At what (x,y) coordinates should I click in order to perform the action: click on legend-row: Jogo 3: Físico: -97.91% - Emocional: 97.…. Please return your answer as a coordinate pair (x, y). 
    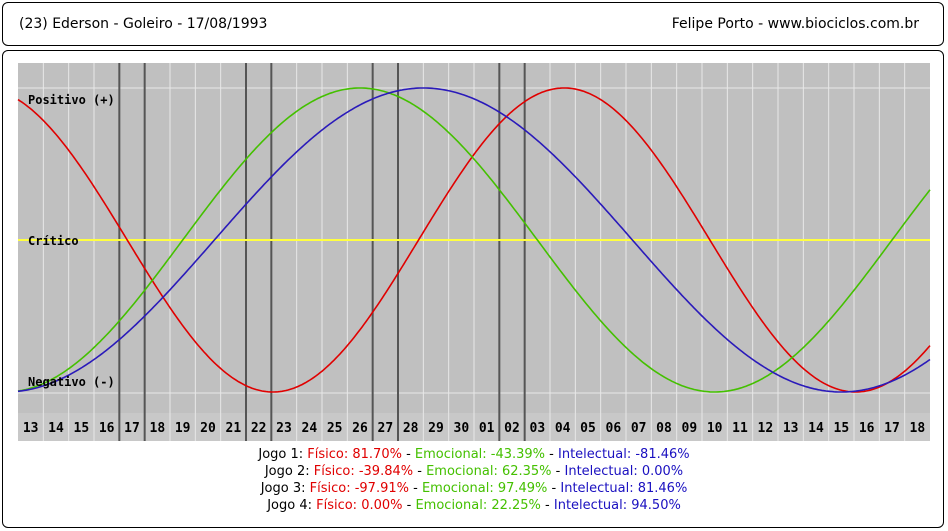
    Looking at the image, I should click on (474, 488).